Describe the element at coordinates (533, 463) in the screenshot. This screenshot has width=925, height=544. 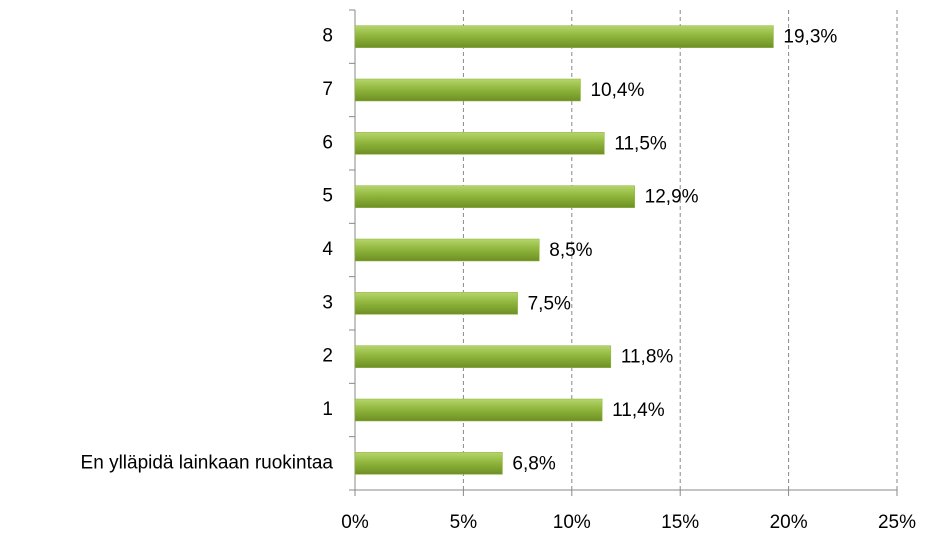
I see `data-label: 6,8%` at that location.